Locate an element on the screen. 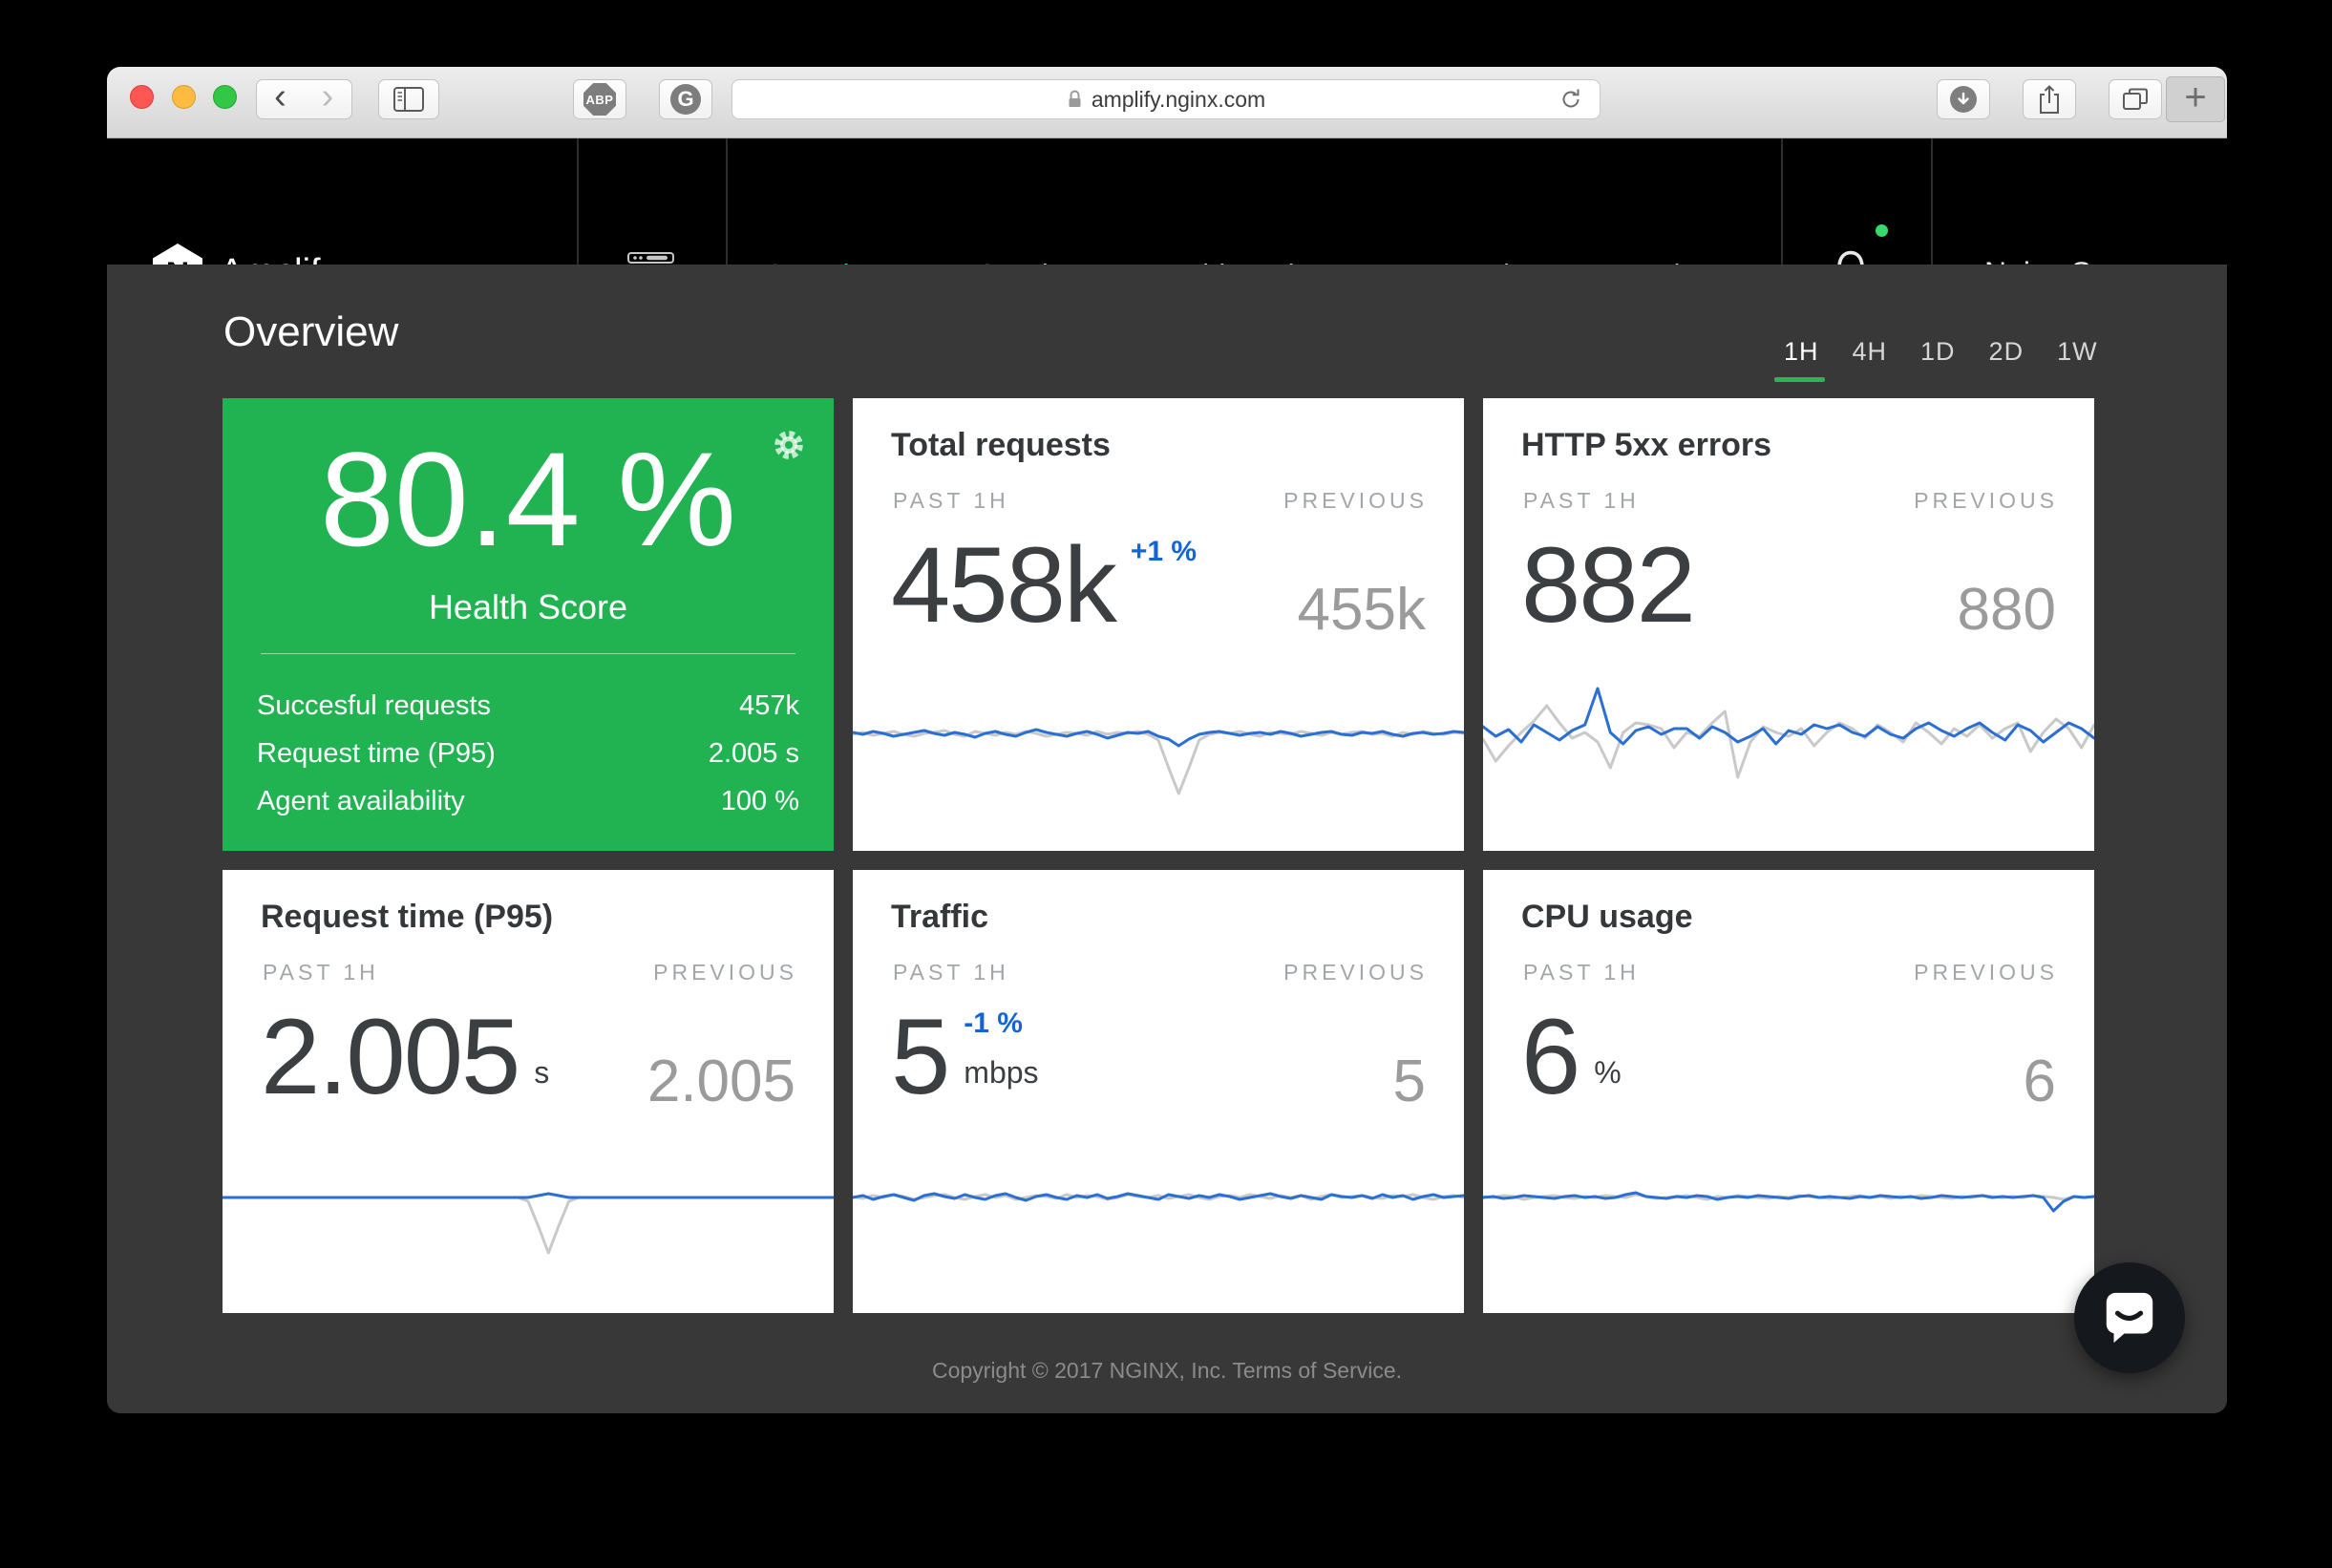  forward-icon: › is located at coordinates (327, 96).